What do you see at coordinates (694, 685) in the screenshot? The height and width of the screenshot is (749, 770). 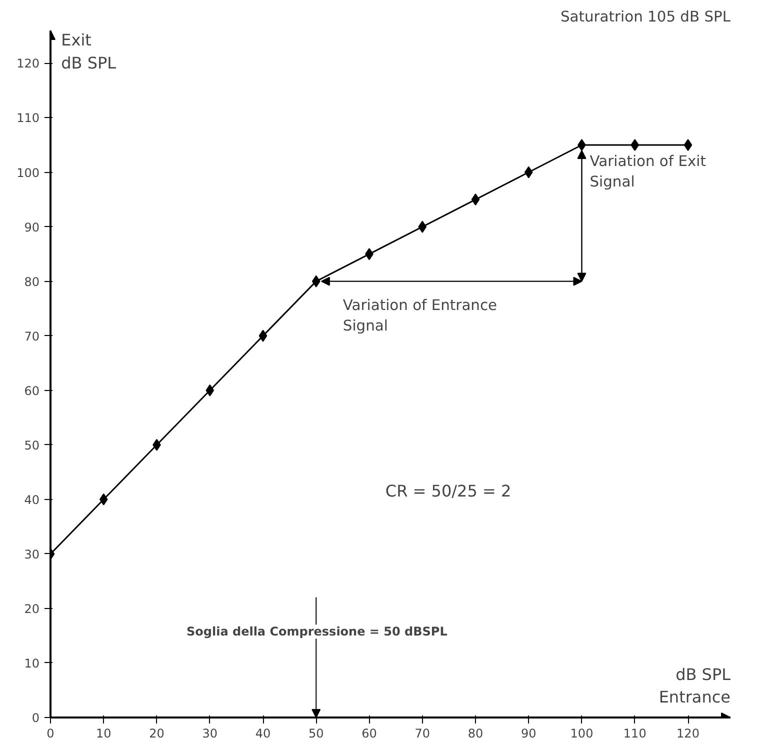 I see `x-axis-title: dB SPL Entrance` at bounding box center [694, 685].